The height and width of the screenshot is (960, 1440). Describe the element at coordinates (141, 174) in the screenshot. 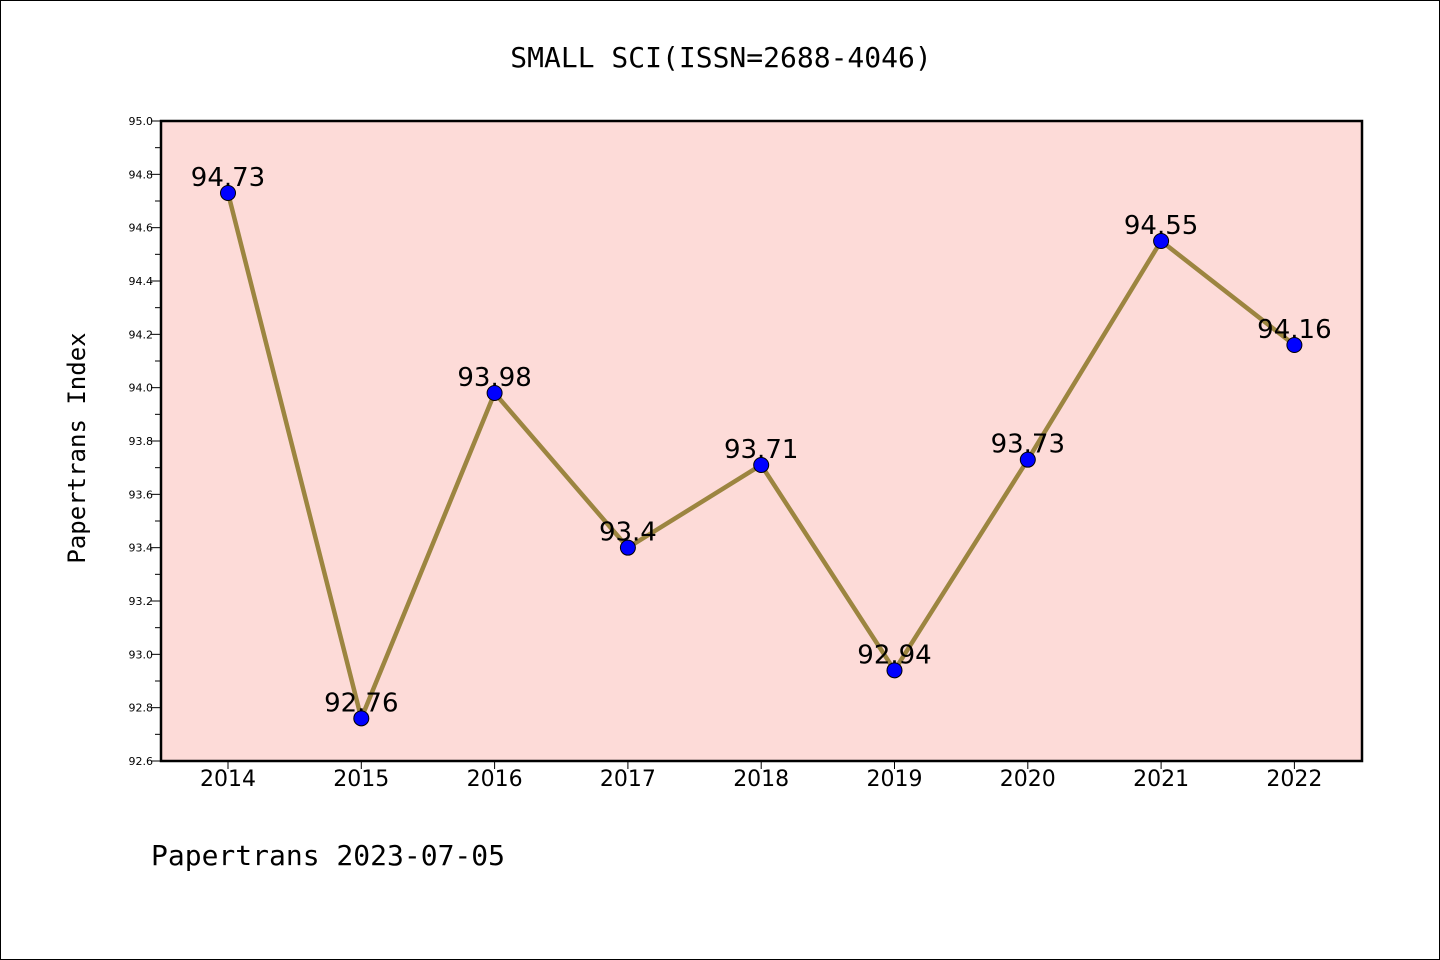

I see `y-tick-label: 94.8` at that location.